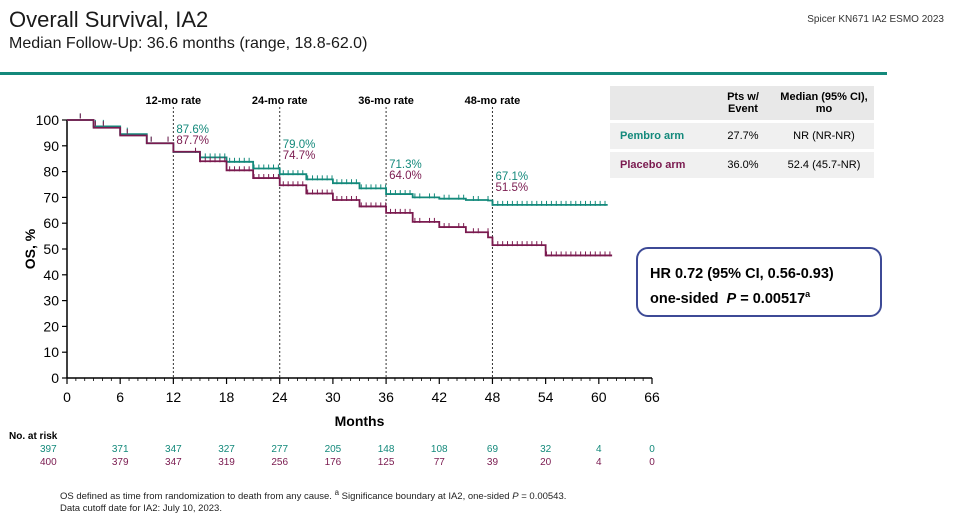  What do you see at coordinates (493, 449) in the screenshot?
I see `at-risk-pembro: 69` at bounding box center [493, 449].